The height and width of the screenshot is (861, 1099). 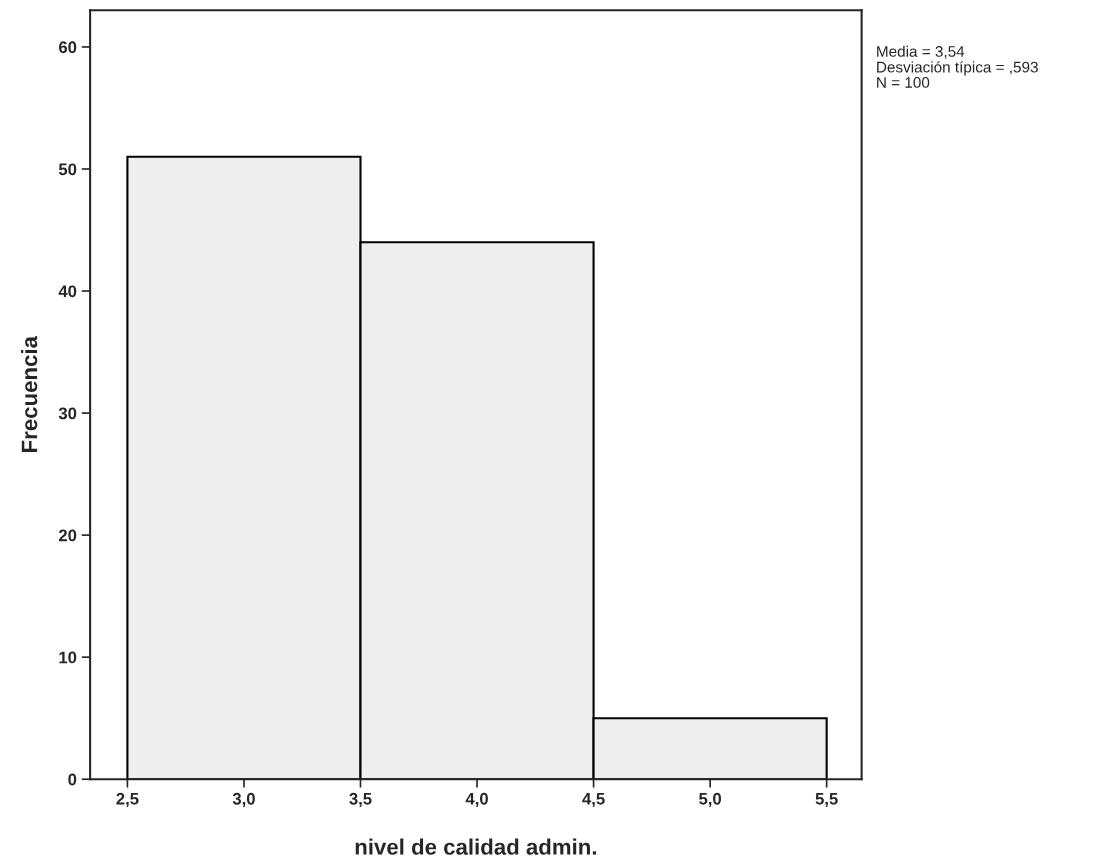 What do you see at coordinates (68, 47) in the screenshot?
I see `y-tick-label: 60` at bounding box center [68, 47].